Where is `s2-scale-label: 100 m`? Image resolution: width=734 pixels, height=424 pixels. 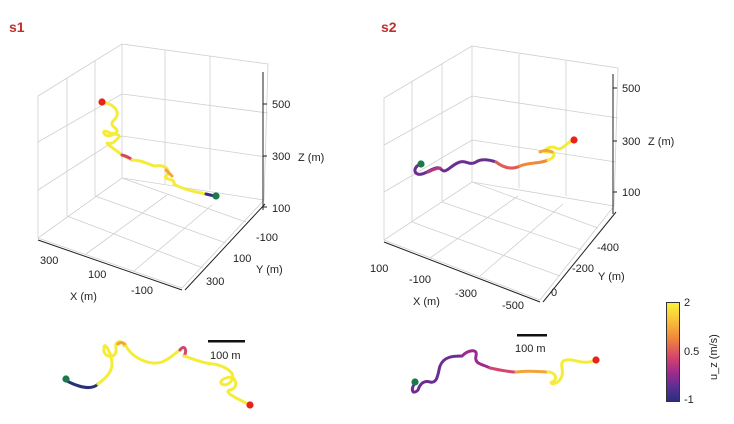 s2-scale-label: 100 m is located at coordinates (530, 349).